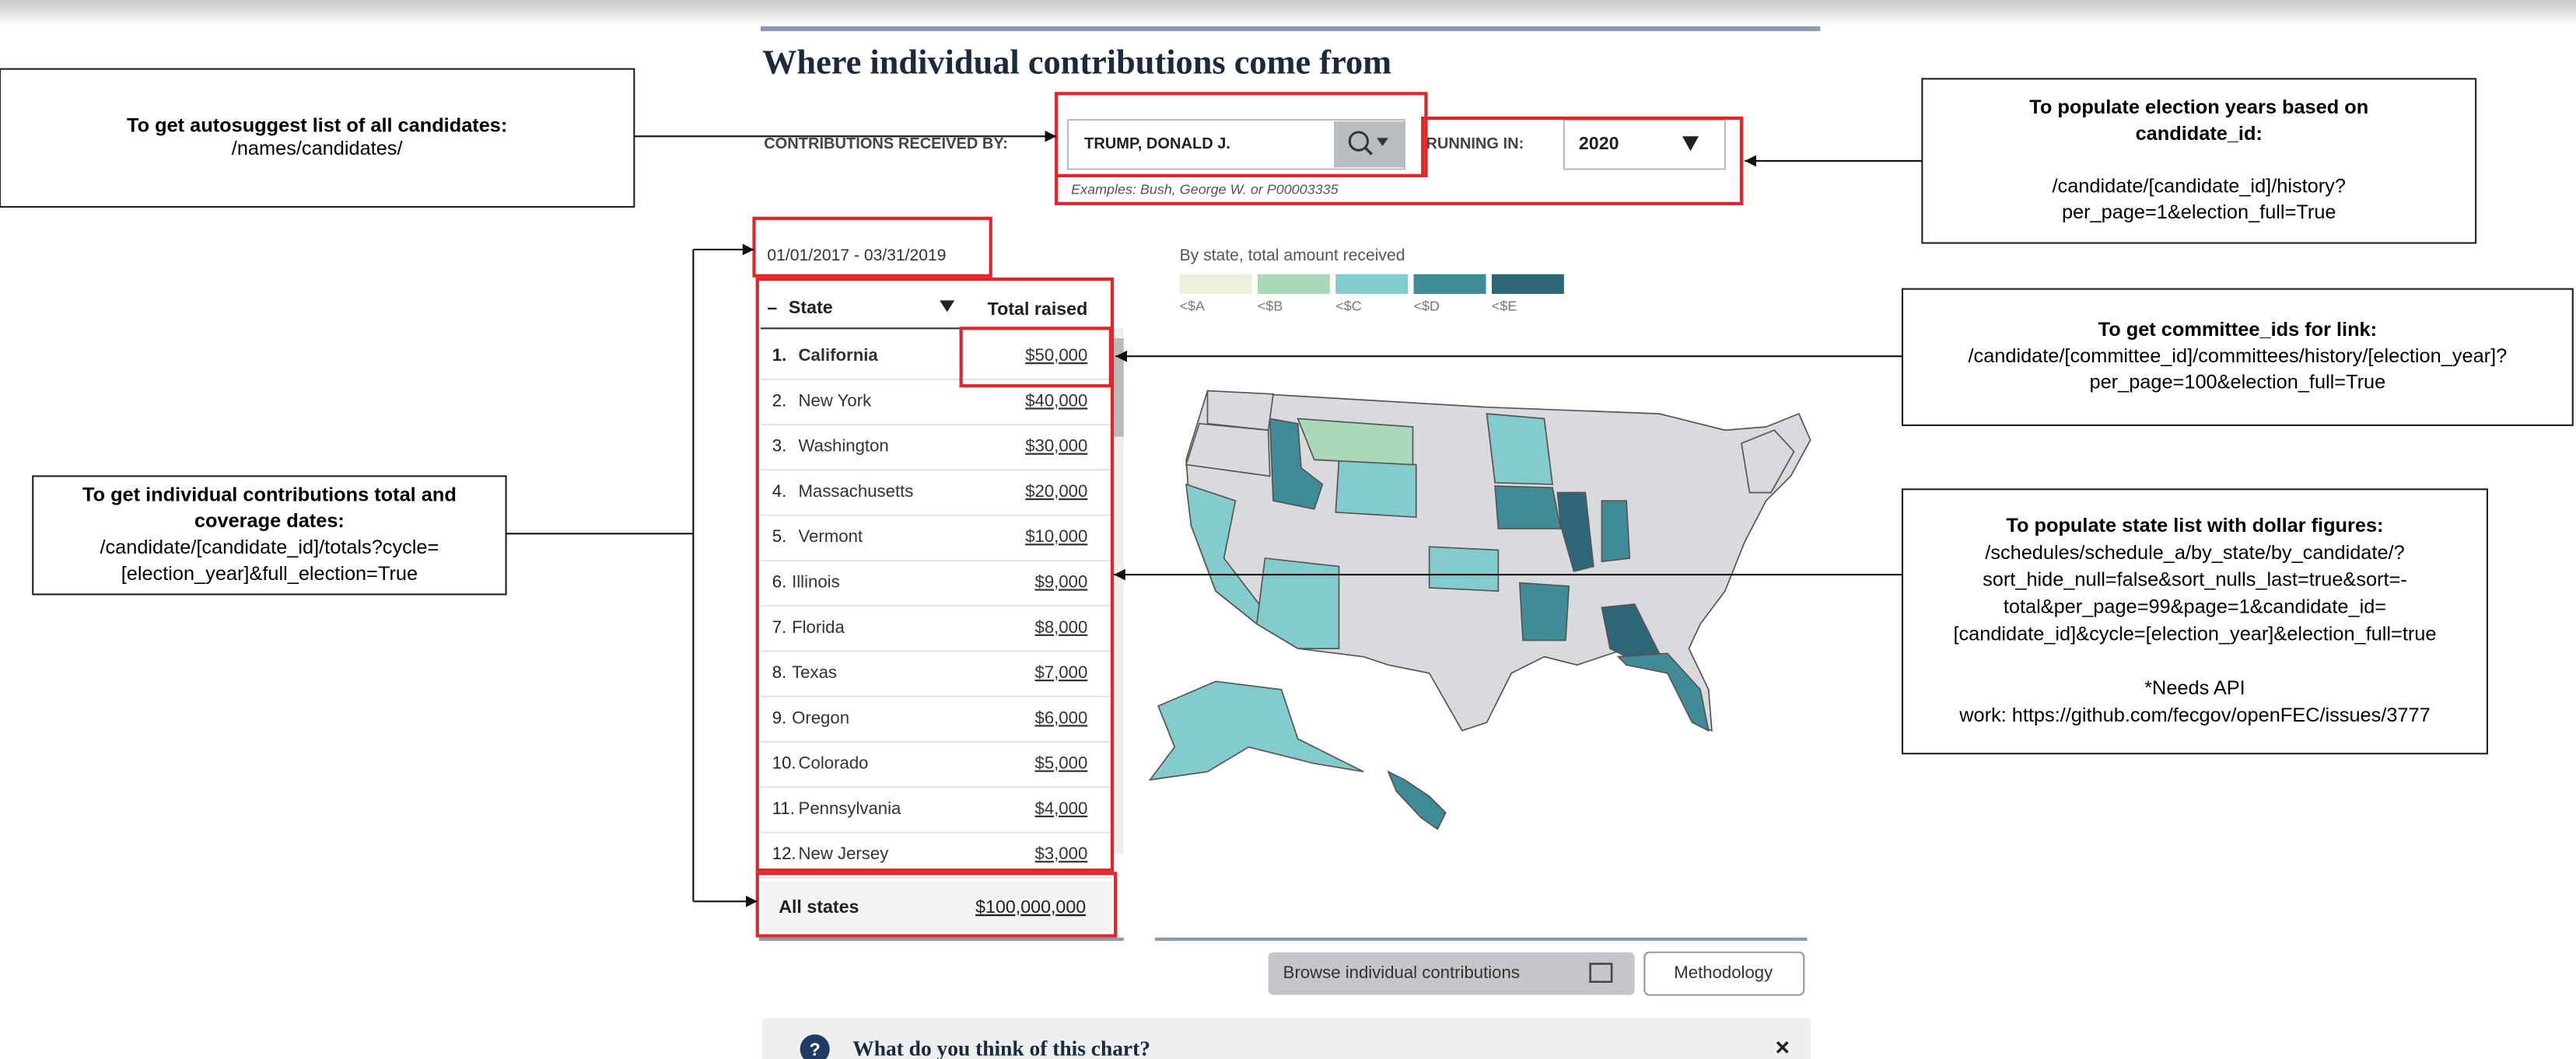 The width and height of the screenshot is (2576, 1059). I want to click on row-rank: 1., so click(779, 355).